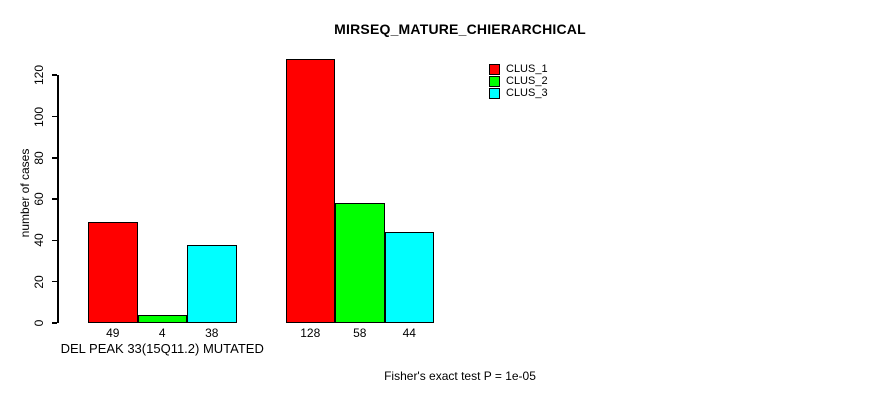  What do you see at coordinates (460, 376) in the screenshot?
I see `footnote: Fisher's exact test P = 1e-05` at bounding box center [460, 376].